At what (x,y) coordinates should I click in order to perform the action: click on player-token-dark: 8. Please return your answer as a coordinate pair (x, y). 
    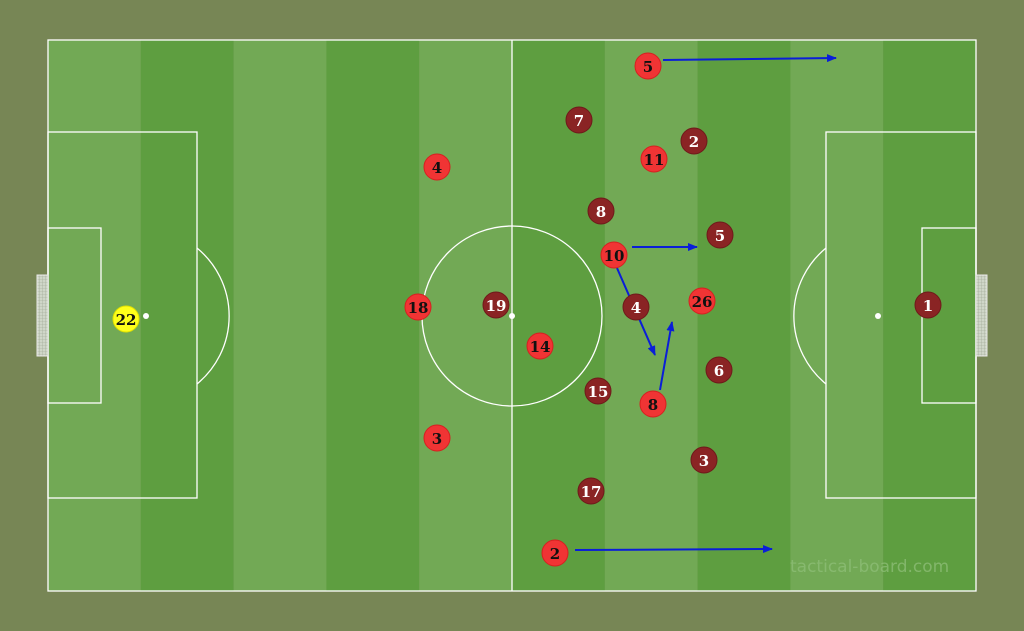
    Looking at the image, I should click on (601, 211).